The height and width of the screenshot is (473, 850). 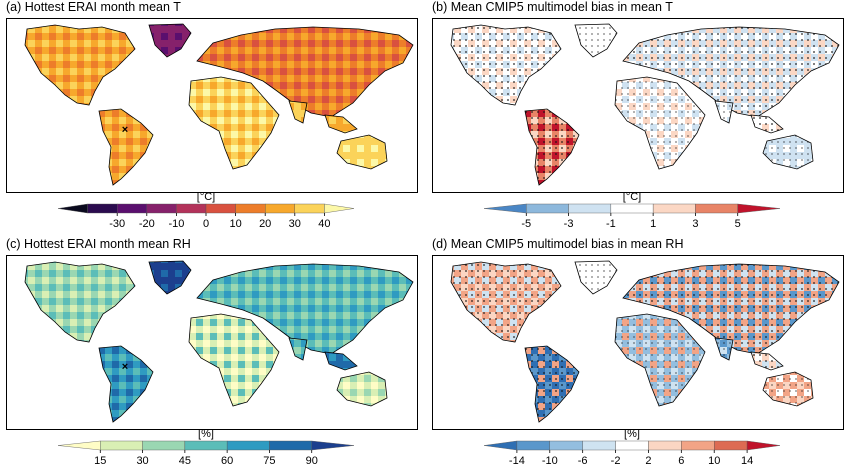 What do you see at coordinates (147, 224) in the screenshot?
I see `colorbar-tick-label: -20` at bounding box center [147, 224].